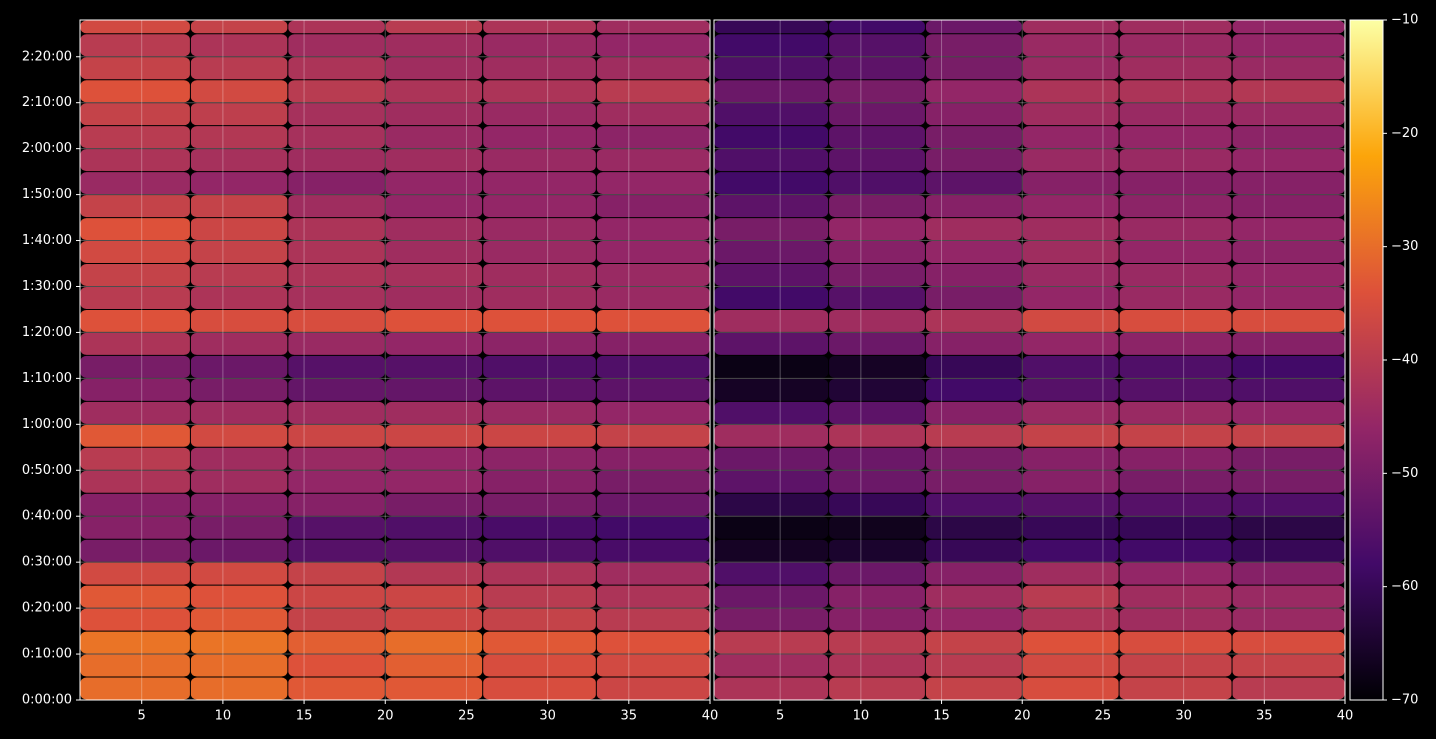  What do you see at coordinates (1103, 716) in the screenshot?
I see `x-tick-label: 25` at bounding box center [1103, 716].